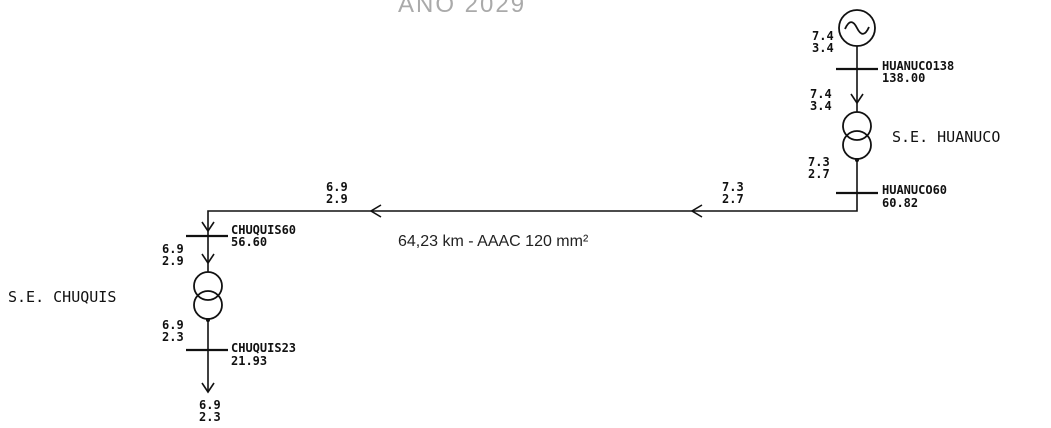  Describe the element at coordinates (946, 137) in the screenshot. I see `substation-huanuco-label: S.E. HUANUCO` at that location.